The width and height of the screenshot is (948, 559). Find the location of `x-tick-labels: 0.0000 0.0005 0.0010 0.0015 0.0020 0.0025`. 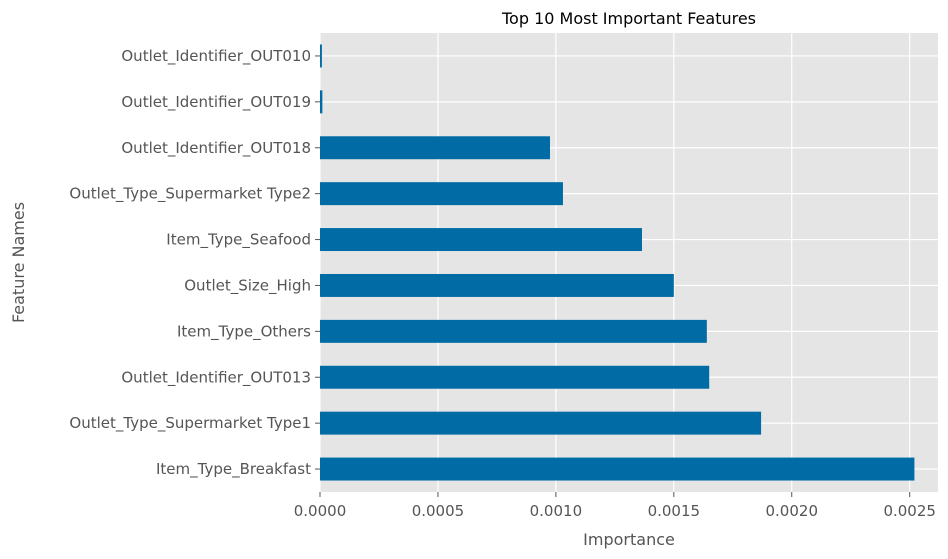

x-tick-labels: 0.0000 0.0005 0.0010 0.0015 0.0020 0.0025 is located at coordinates (615, 506).